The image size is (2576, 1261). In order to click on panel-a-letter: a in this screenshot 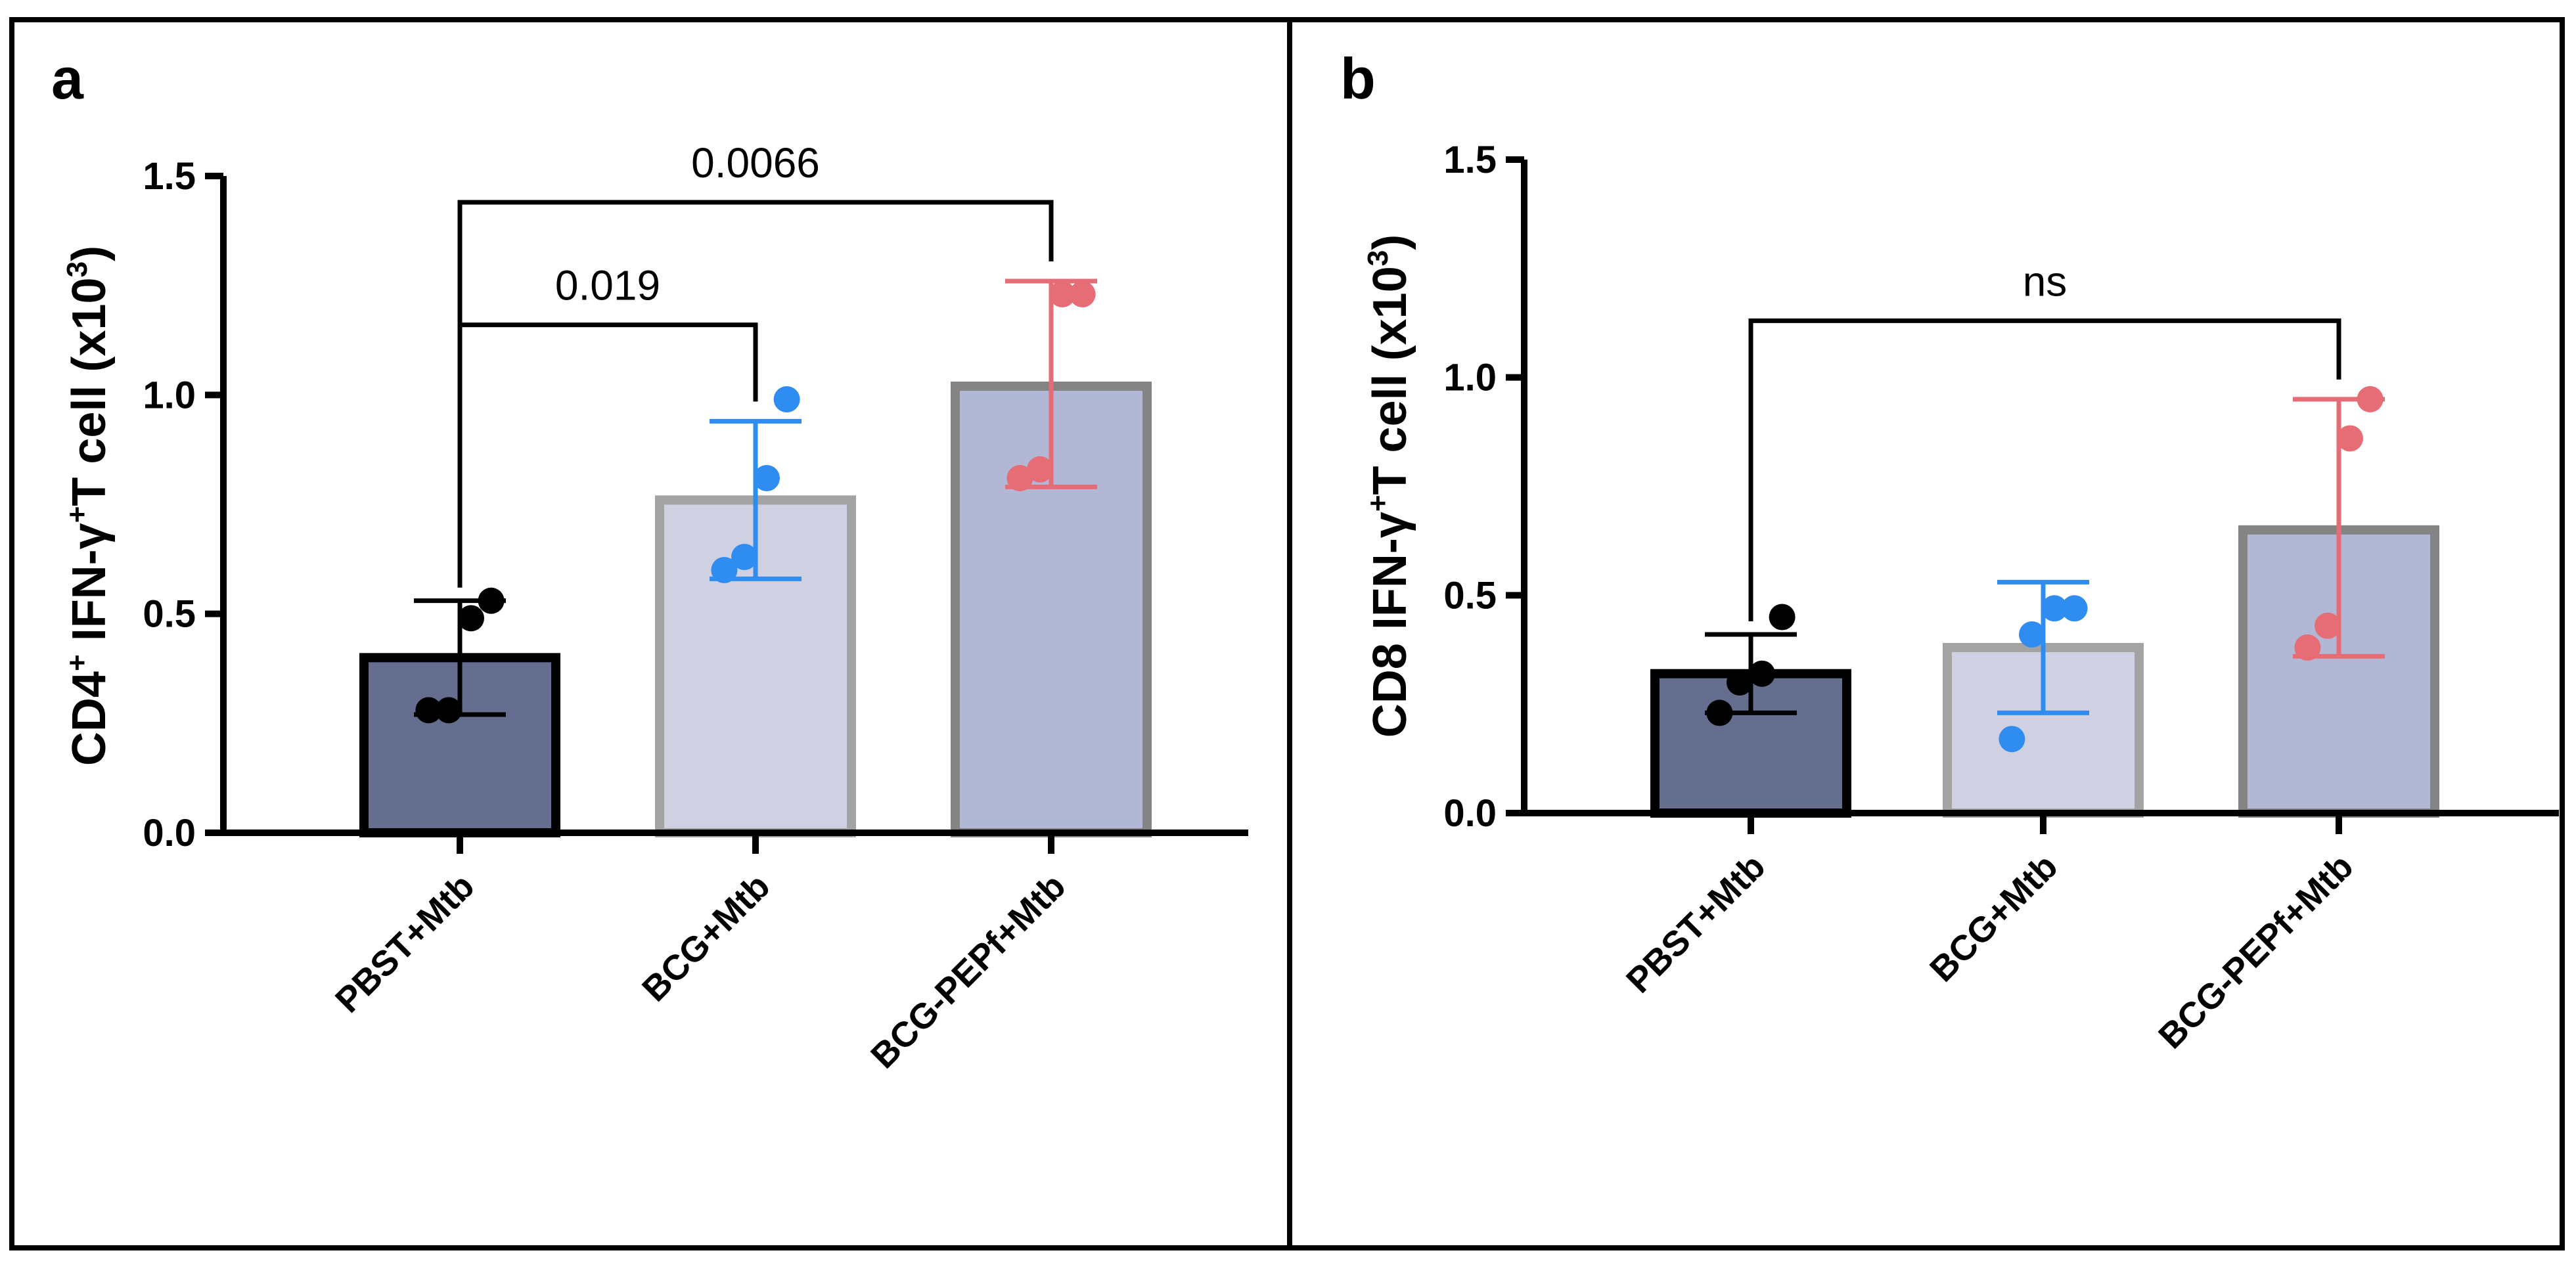, I will do `click(67, 78)`.